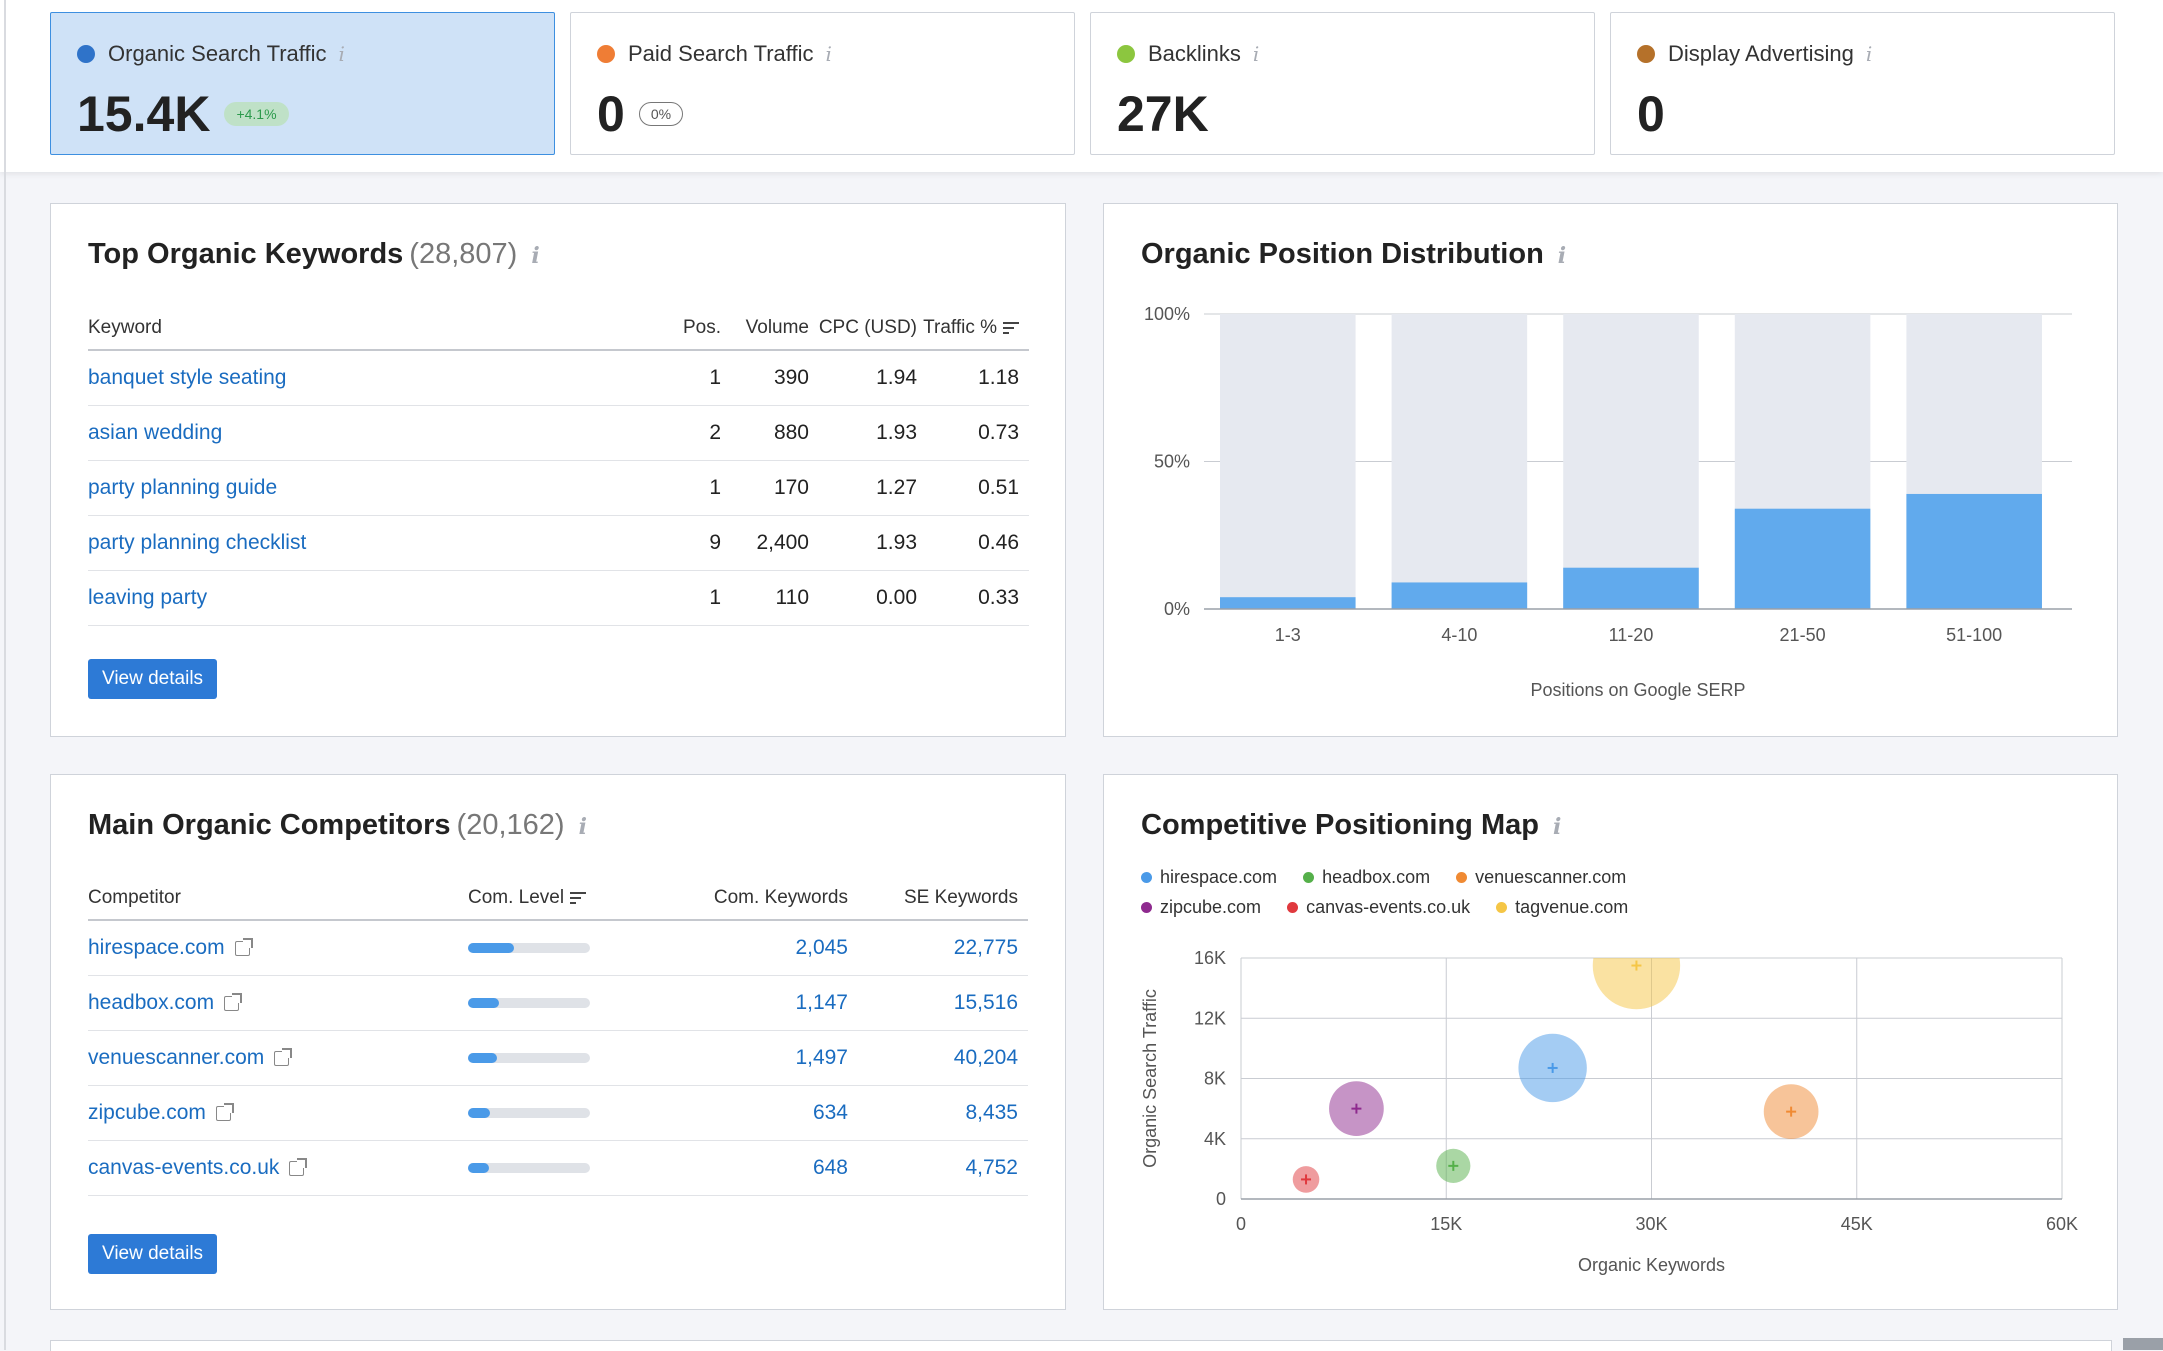 This screenshot has height=1351, width=2163. What do you see at coordinates (302, 83) in the screenshot?
I see `metric-organic-search-traffic: Organic Search Traffic i 15.4K +4.1%` at bounding box center [302, 83].